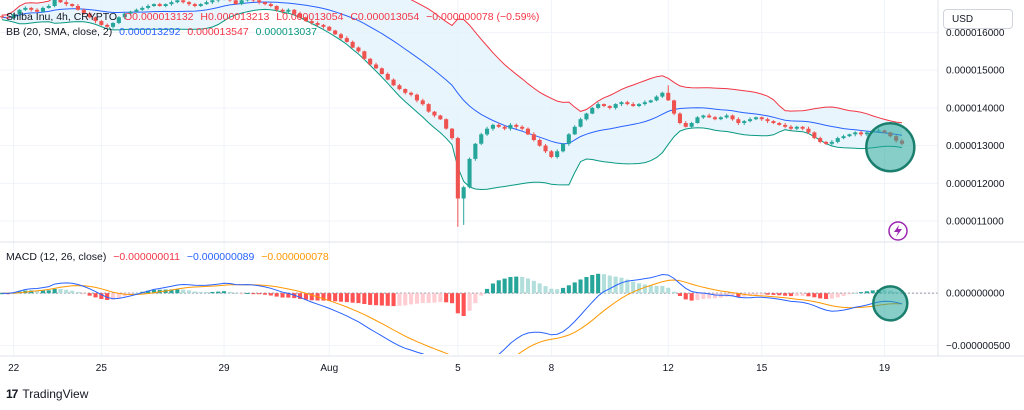  What do you see at coordinates (59, 32) in the screenshot?
I see `bb-title: BB (20, SMA, close, 2)` at bounding box center [59, 32].